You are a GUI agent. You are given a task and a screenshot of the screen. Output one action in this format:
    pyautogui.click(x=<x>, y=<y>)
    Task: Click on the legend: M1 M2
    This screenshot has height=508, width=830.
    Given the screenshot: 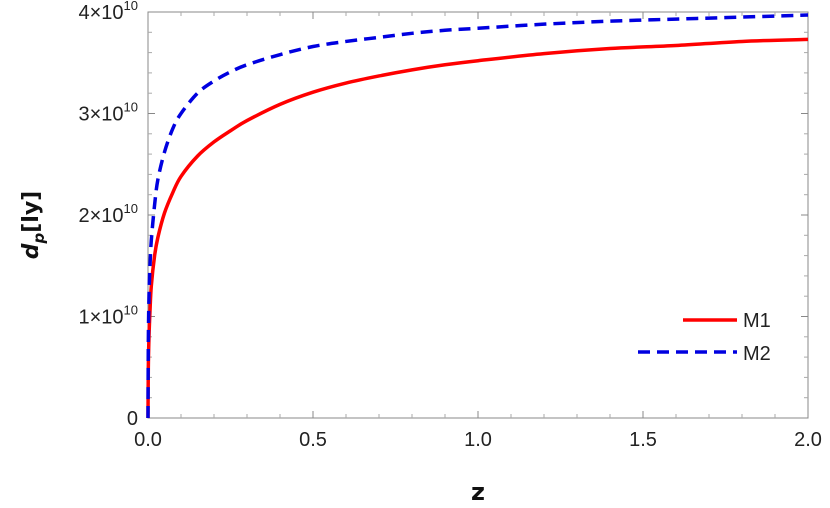 What is the action you would take?
    pyautogui.click(x=704, y=337)
    